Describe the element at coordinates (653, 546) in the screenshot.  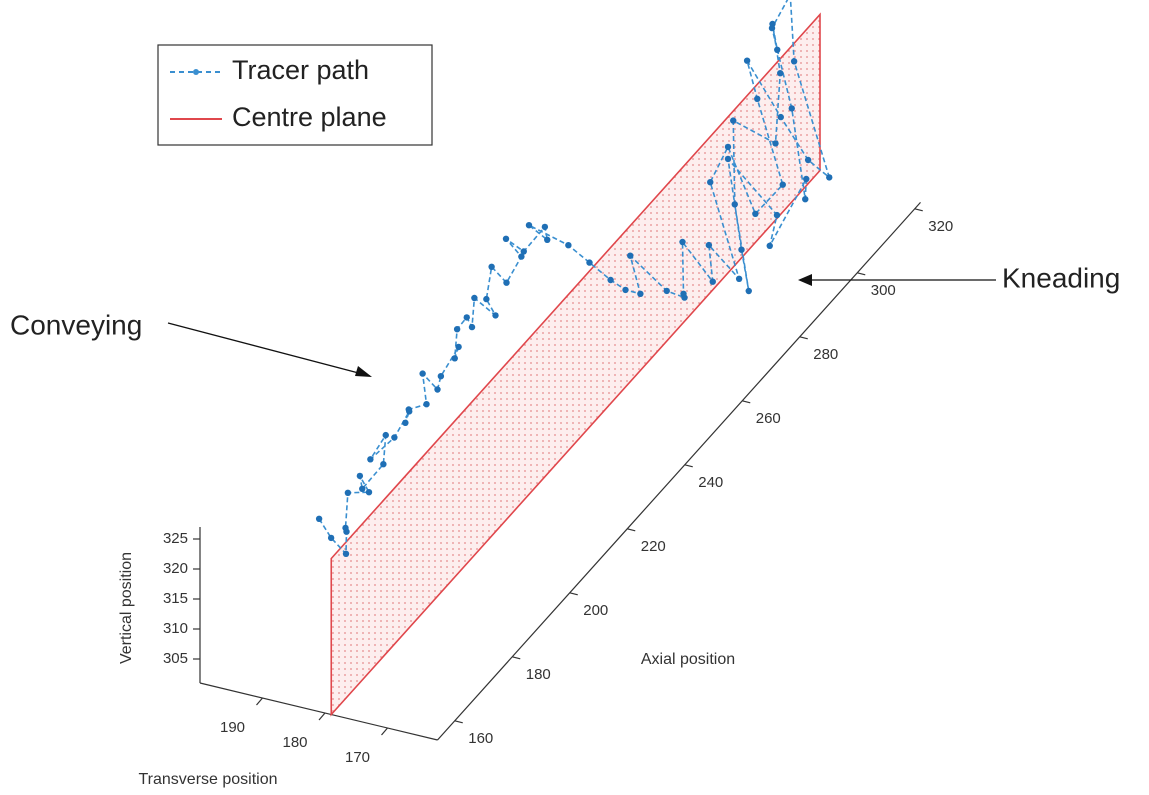
I see `y-tick-label: 220` at that location.